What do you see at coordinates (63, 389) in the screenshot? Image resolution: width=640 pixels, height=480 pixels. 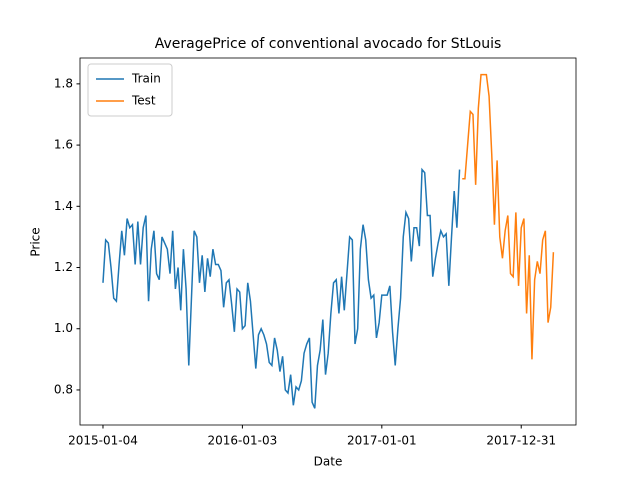 I see `y-tick-label: 0.8` at bounding box center [63, 389].